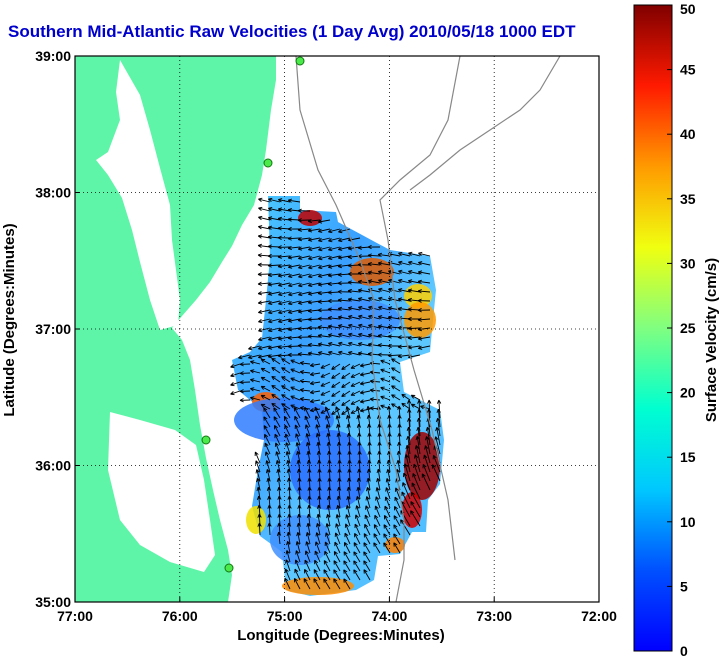  I want to click on y-tick-label: 36:00, so click(53, 466).